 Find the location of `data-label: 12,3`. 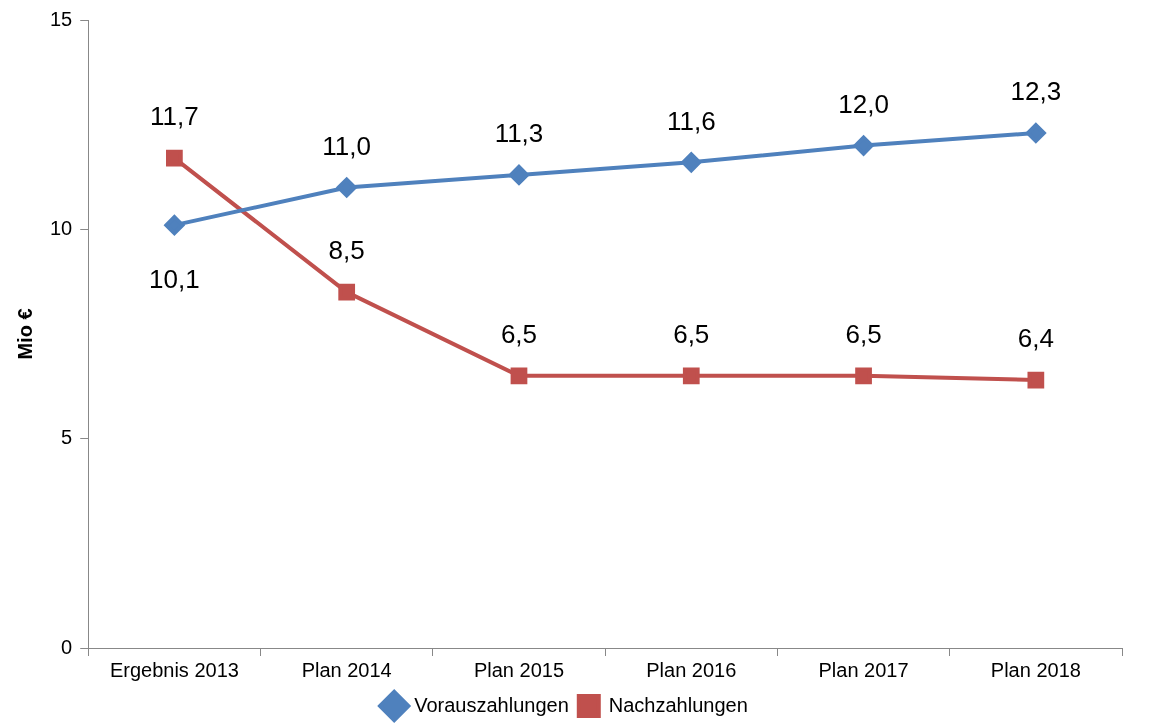

data-label: 12,3 is located at coordinates (1036, 91).